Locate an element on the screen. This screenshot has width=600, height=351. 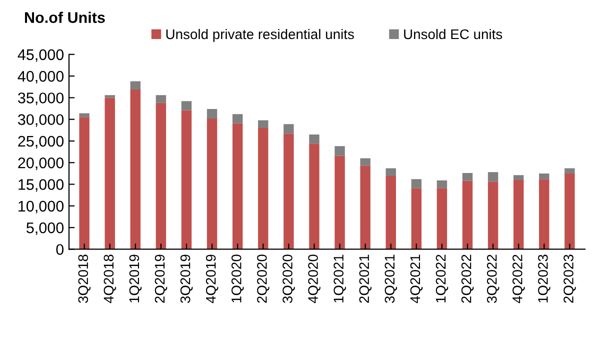
x-tick-label: 3Q2021 is located at coordinates (391, 278).